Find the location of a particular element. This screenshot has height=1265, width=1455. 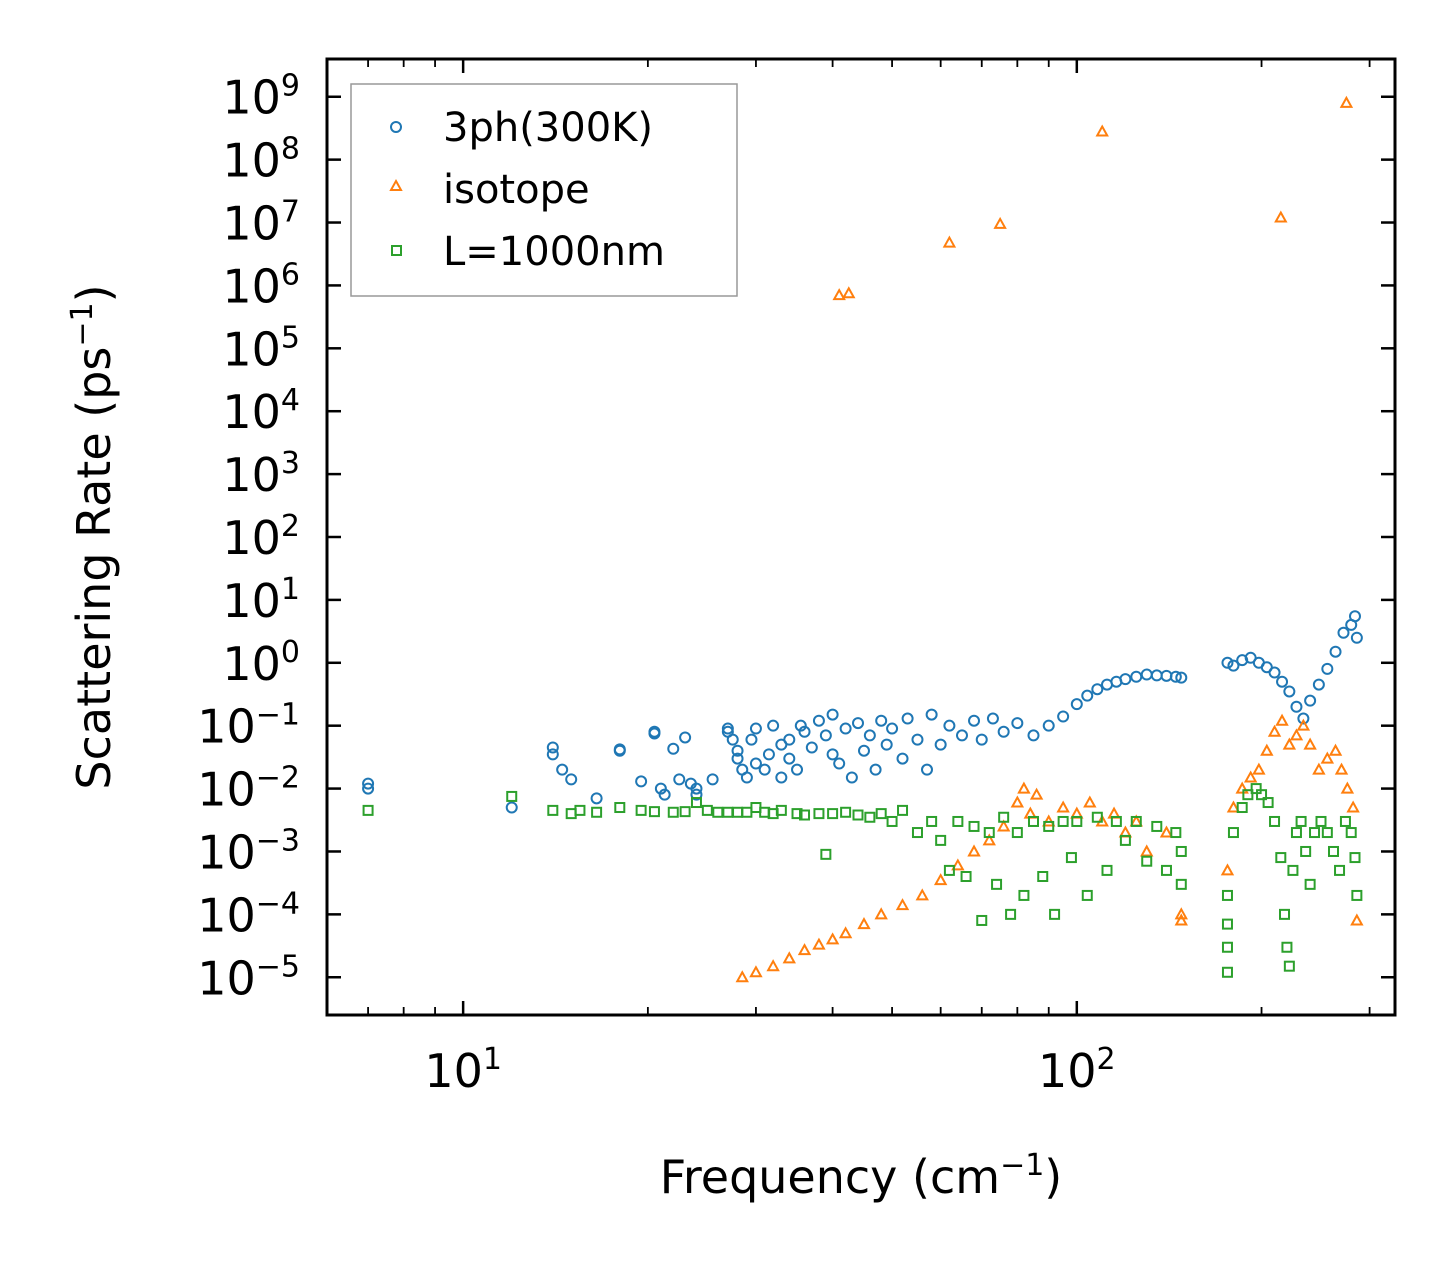

x-axis-title-sup: −1 is located at coordinates (1022, 1165).